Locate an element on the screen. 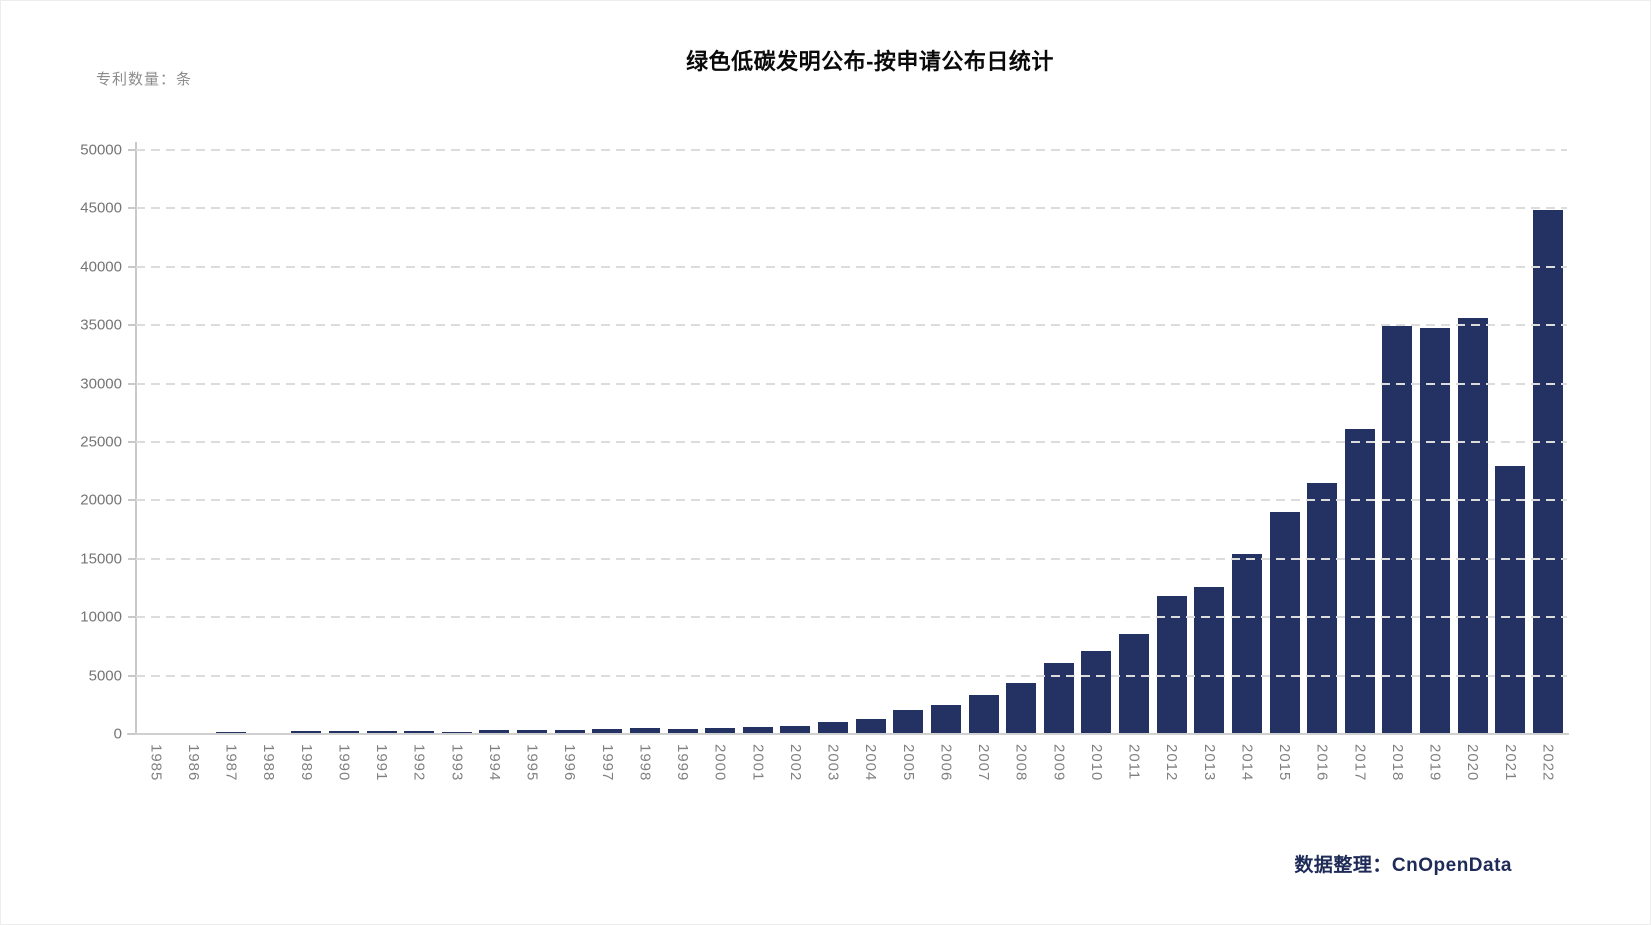  x-label-2004: 2004 is located at coordinates (871, 763).